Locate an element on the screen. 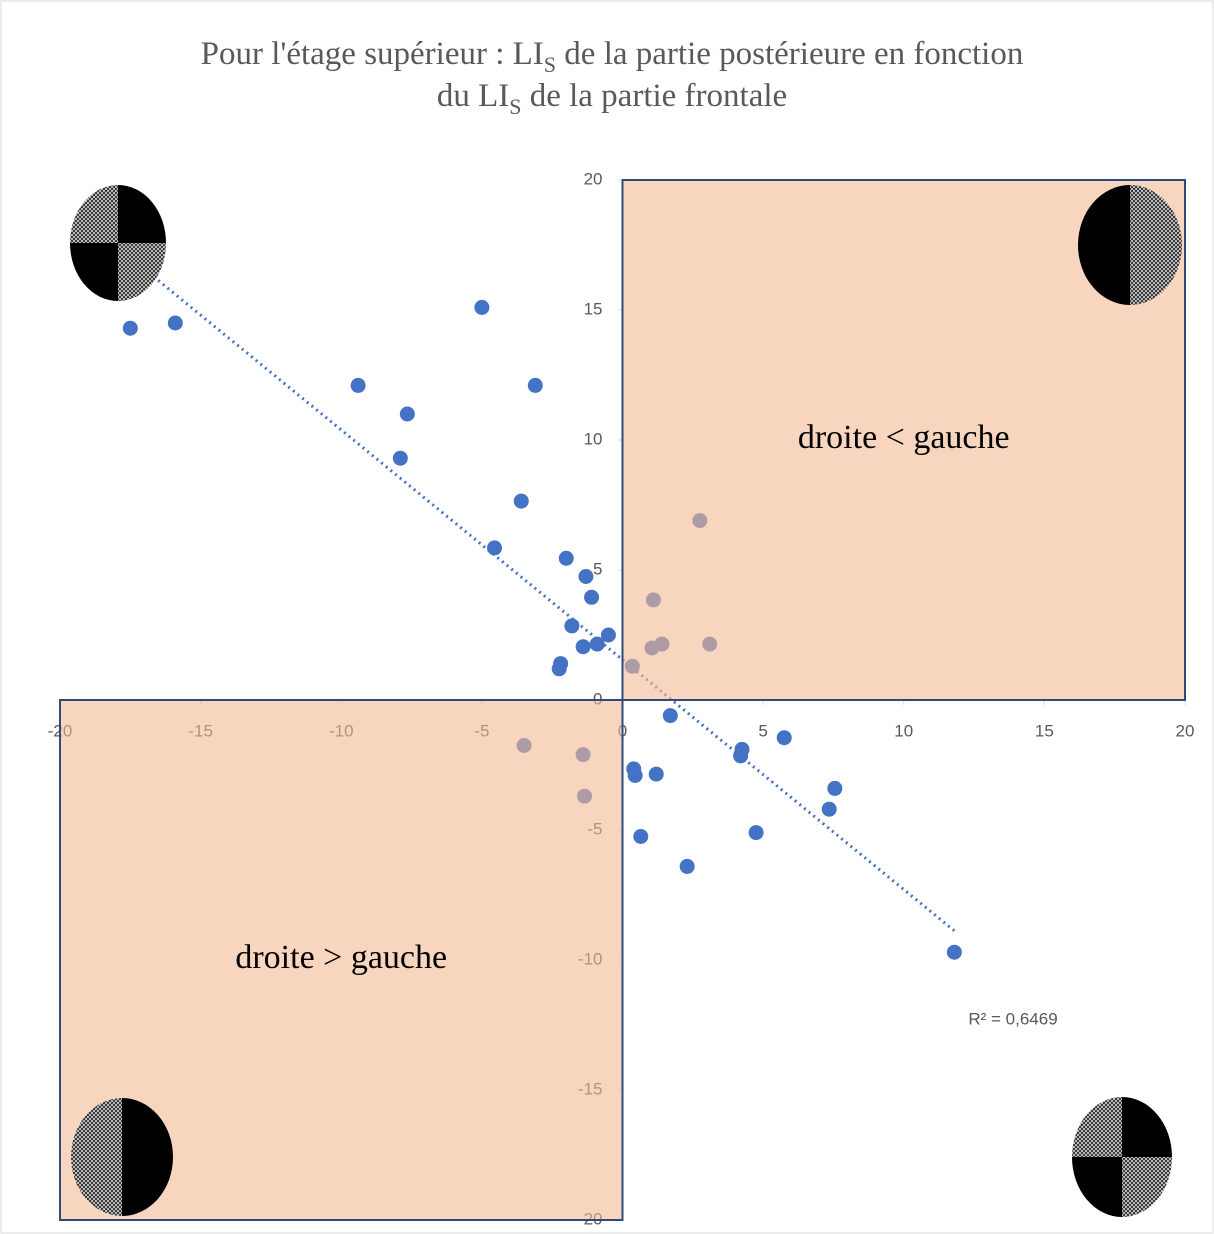  x-tick-label: 20 is located at coordinates (1185, 730).